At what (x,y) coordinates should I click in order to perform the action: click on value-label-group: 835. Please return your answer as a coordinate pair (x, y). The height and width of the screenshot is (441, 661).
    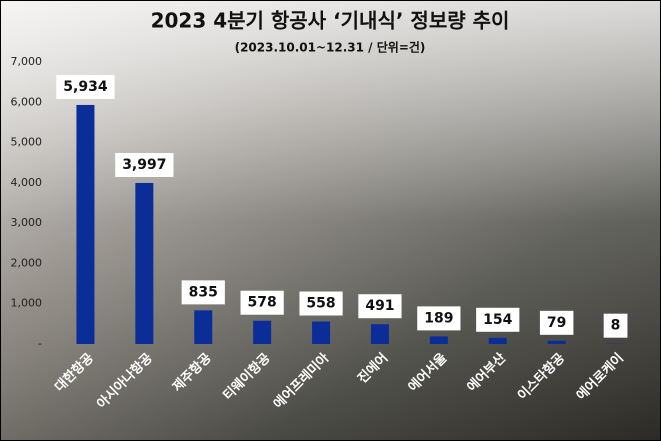
    Looking at the image, I should click on (203, 292).